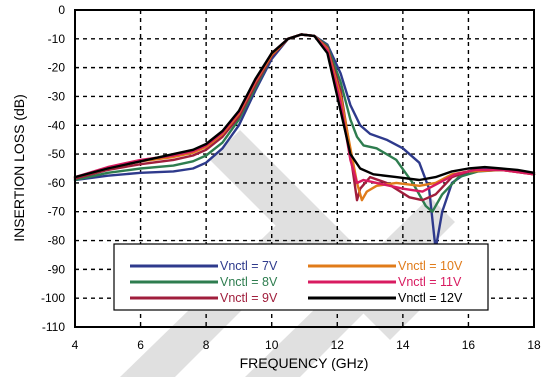 This screenshot has height=377, width=544. Describe the element at coordinates (534, 345) in the screenshot. I see `x-tick-label: 18` at that location.